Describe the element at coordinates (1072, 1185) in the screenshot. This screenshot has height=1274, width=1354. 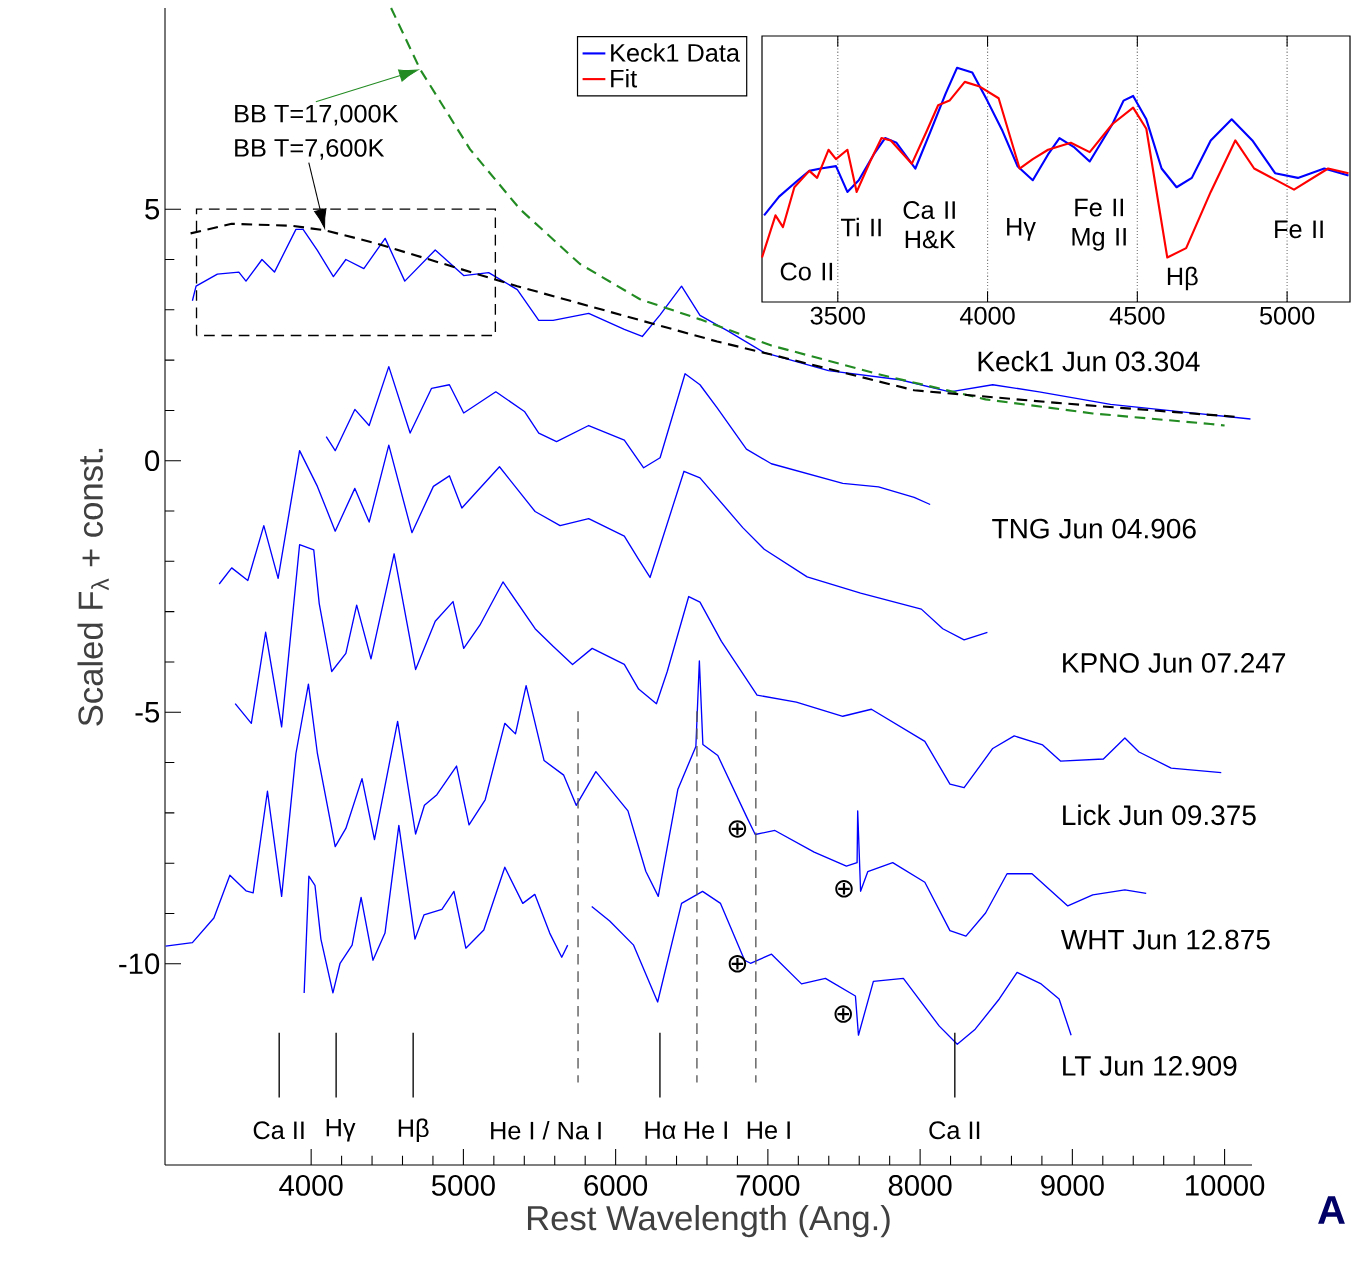
I see `x-tick-label: 9000` at that location.